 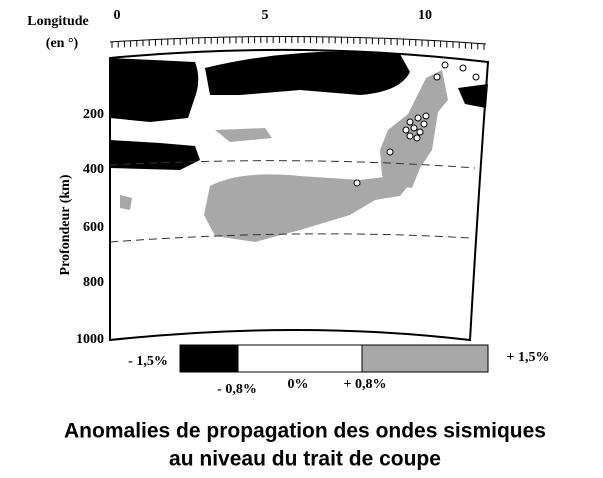 What do you see at coordinates (93, 114) in the screenshot?
I see `y-tick-label: 200` at bounding box center [93, 114].